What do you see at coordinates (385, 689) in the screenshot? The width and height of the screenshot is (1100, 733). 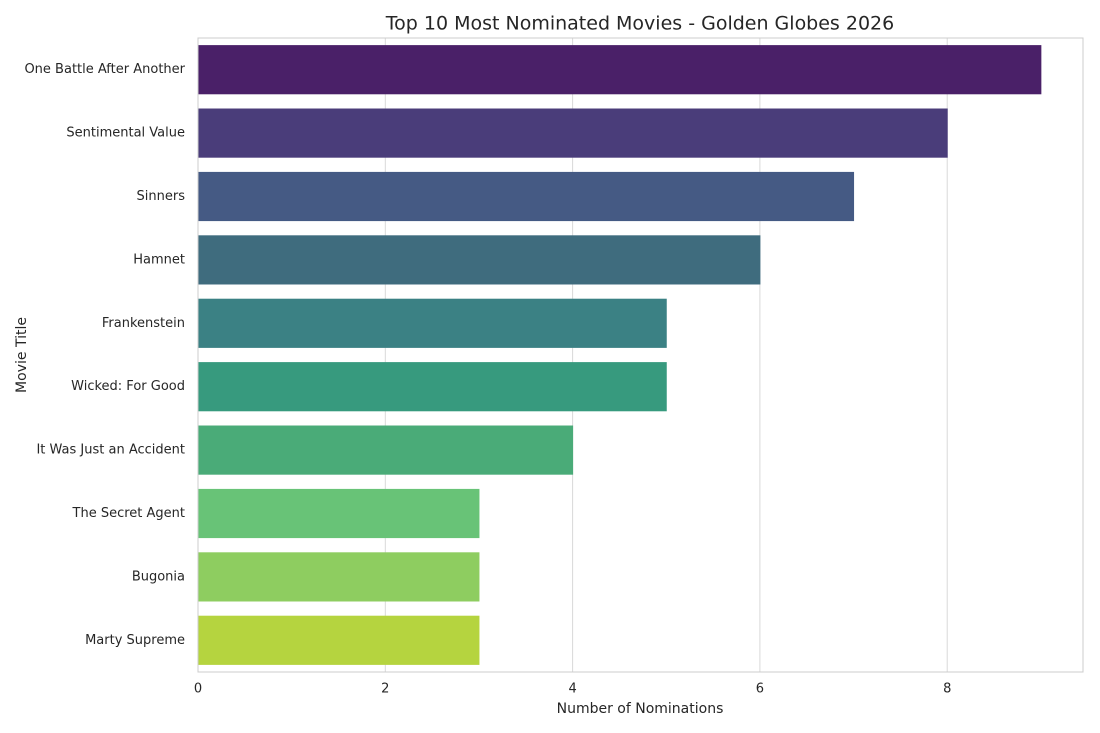 I see `x-tick-label: 2` at bounding box center [385, 689].